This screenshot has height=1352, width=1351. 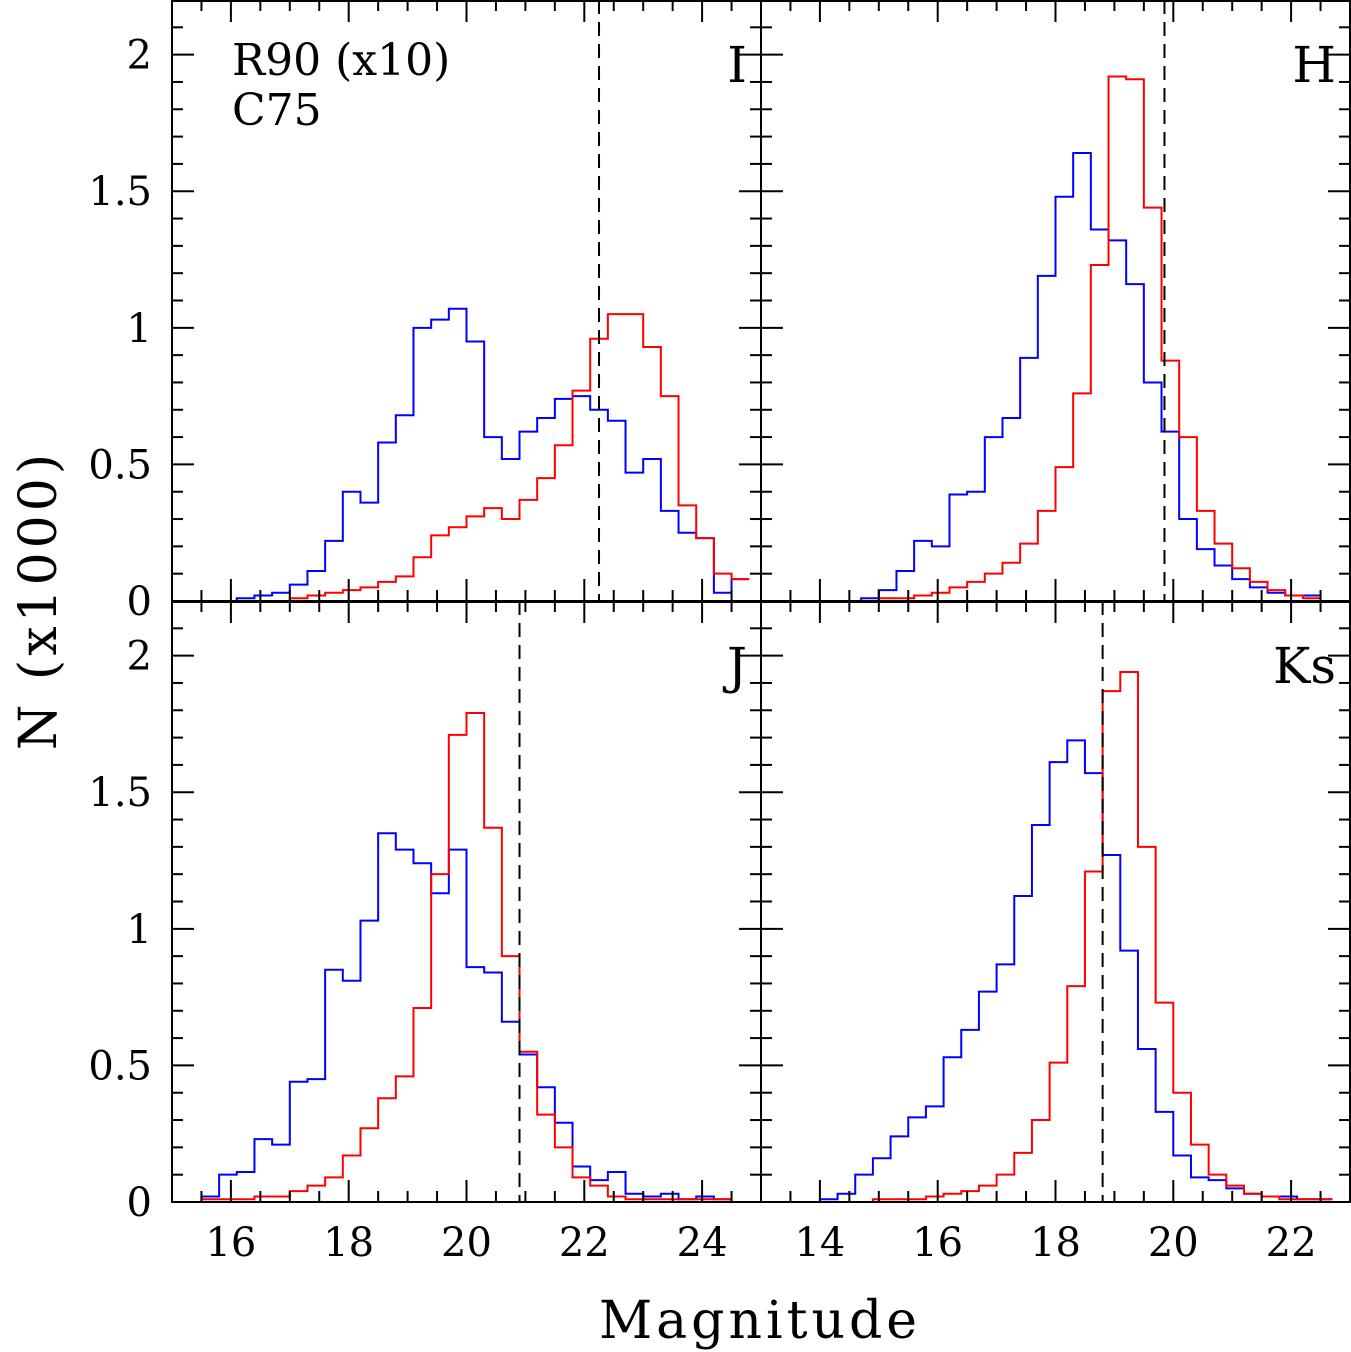 What do you see at coordinates (702, 1243) in the screenshot?
I see `x-tick-label-j: 24` at bounding box center [702, 1243].